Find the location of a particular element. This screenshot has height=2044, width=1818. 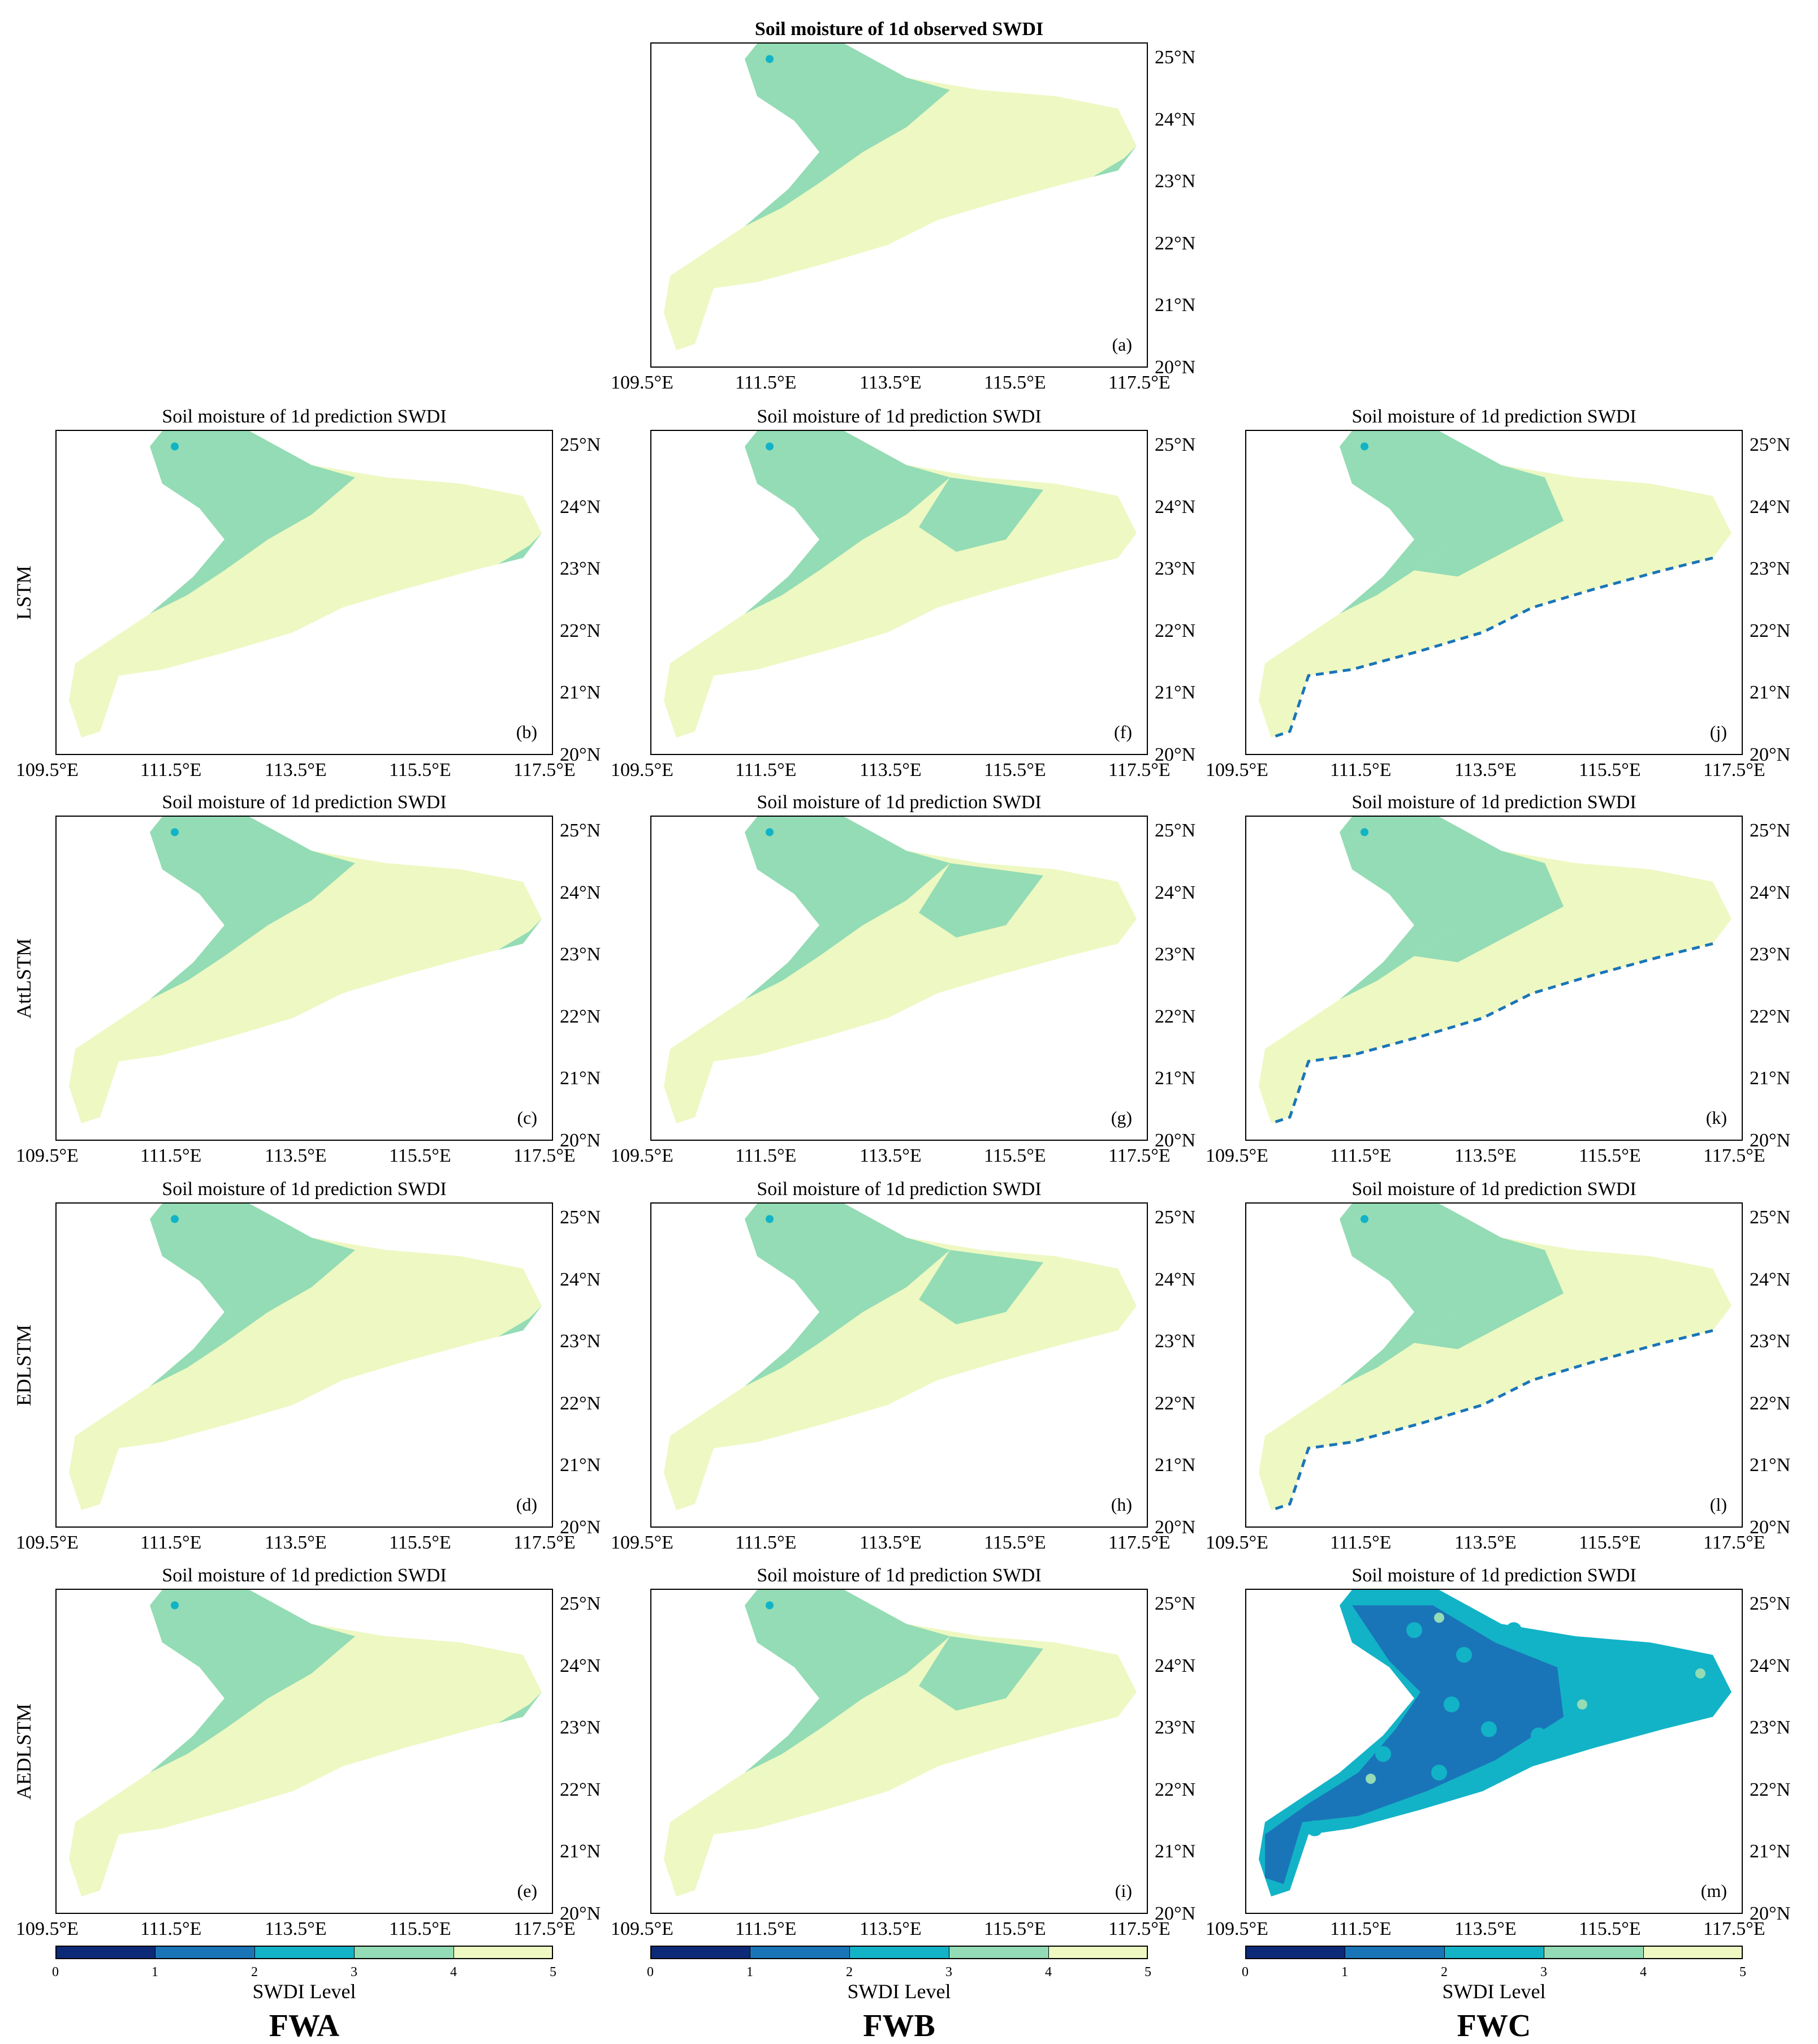

row-label-model: AEDLSTM is located at coordinates (23, 1752).